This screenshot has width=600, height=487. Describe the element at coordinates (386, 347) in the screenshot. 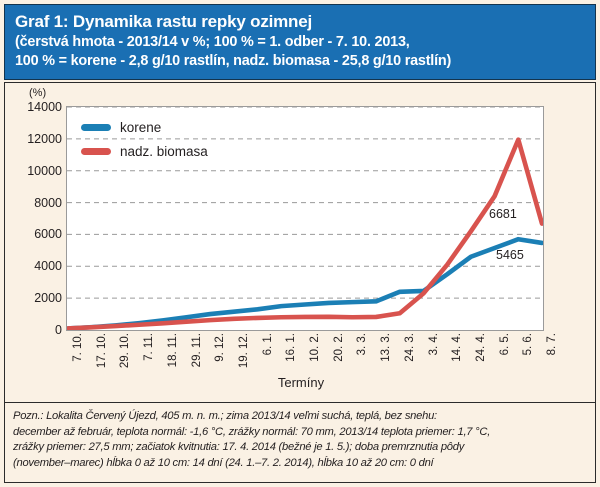

I see `x-axis-tick-label: 13. 3.` at that location.